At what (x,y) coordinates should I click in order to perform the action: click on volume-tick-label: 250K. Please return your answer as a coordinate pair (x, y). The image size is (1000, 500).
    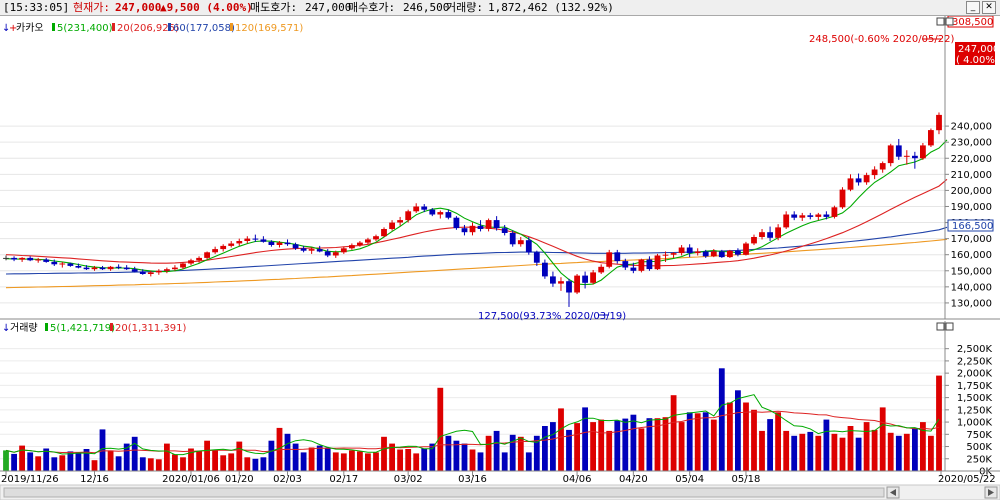
    Looking at the image, I should click on (979, 459).